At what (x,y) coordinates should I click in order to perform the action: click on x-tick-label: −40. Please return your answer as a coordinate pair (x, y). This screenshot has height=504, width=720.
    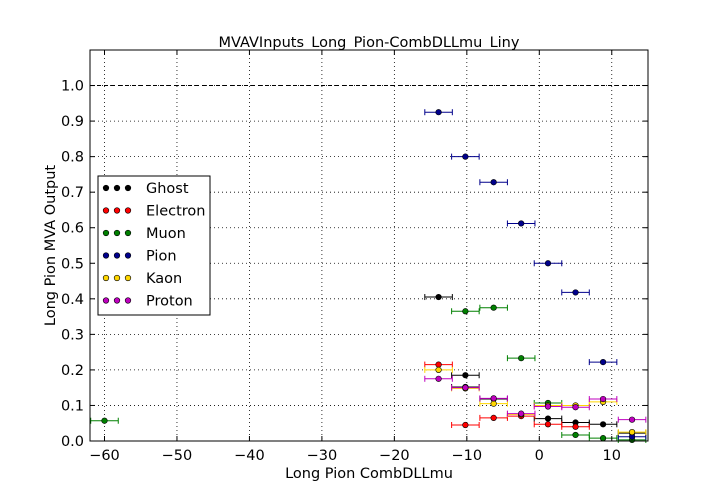
    Looking at the image, I should click on (249, 456).